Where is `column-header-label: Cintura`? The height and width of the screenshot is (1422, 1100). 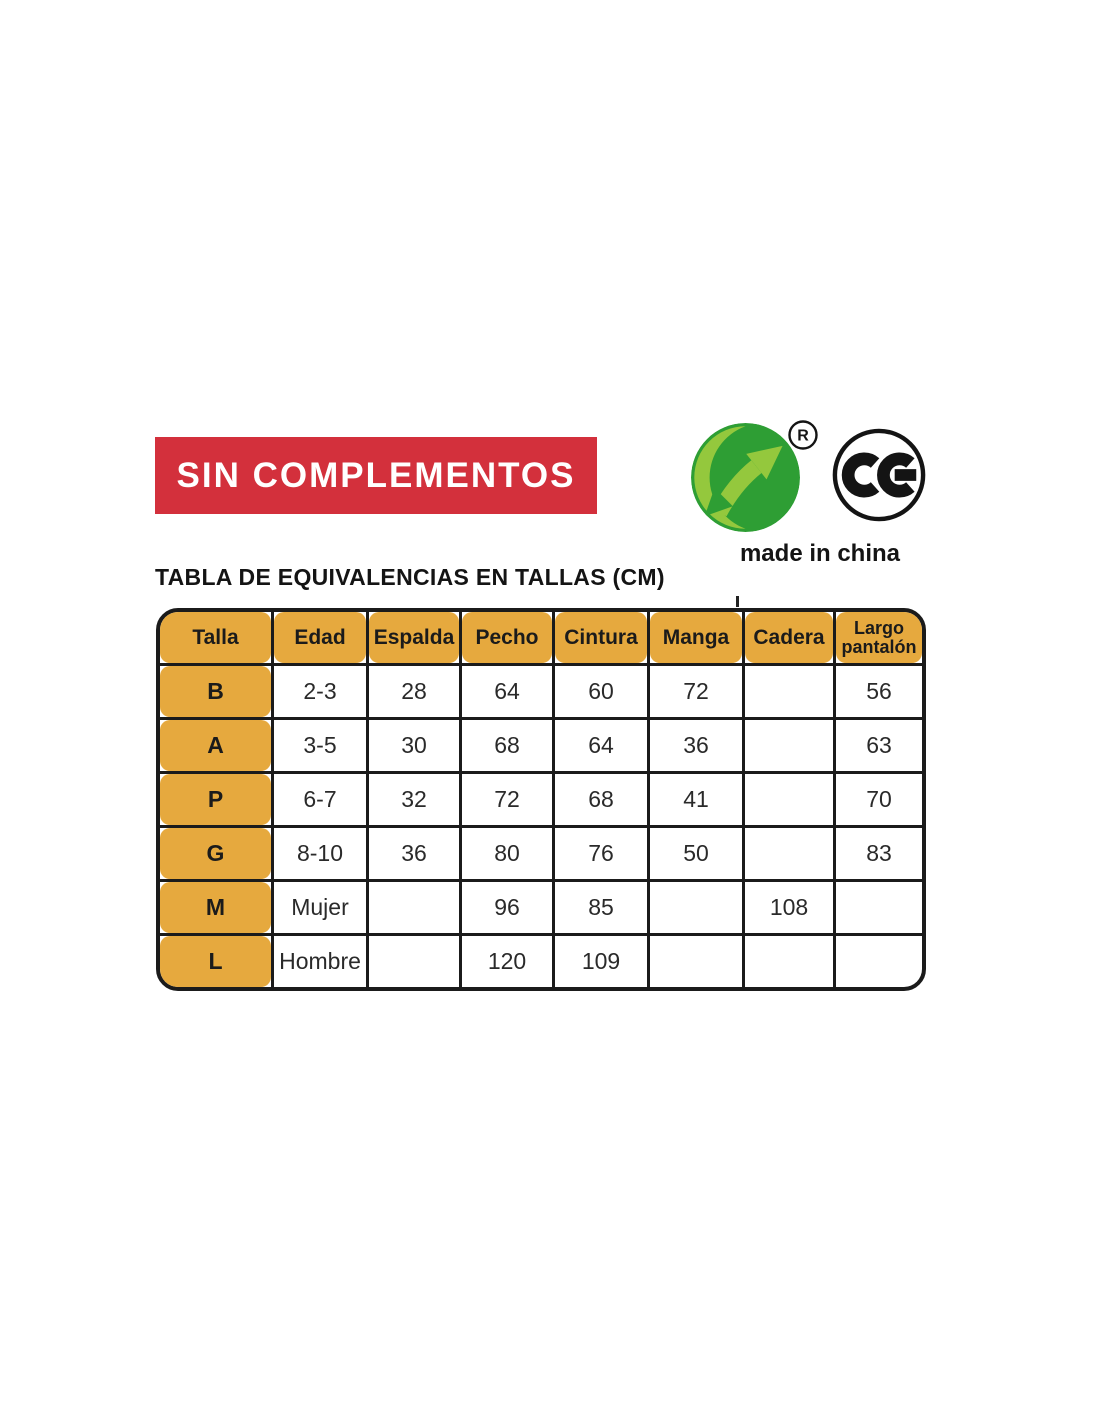
column-header-label: Cintura is located at coordinates (601, 637).